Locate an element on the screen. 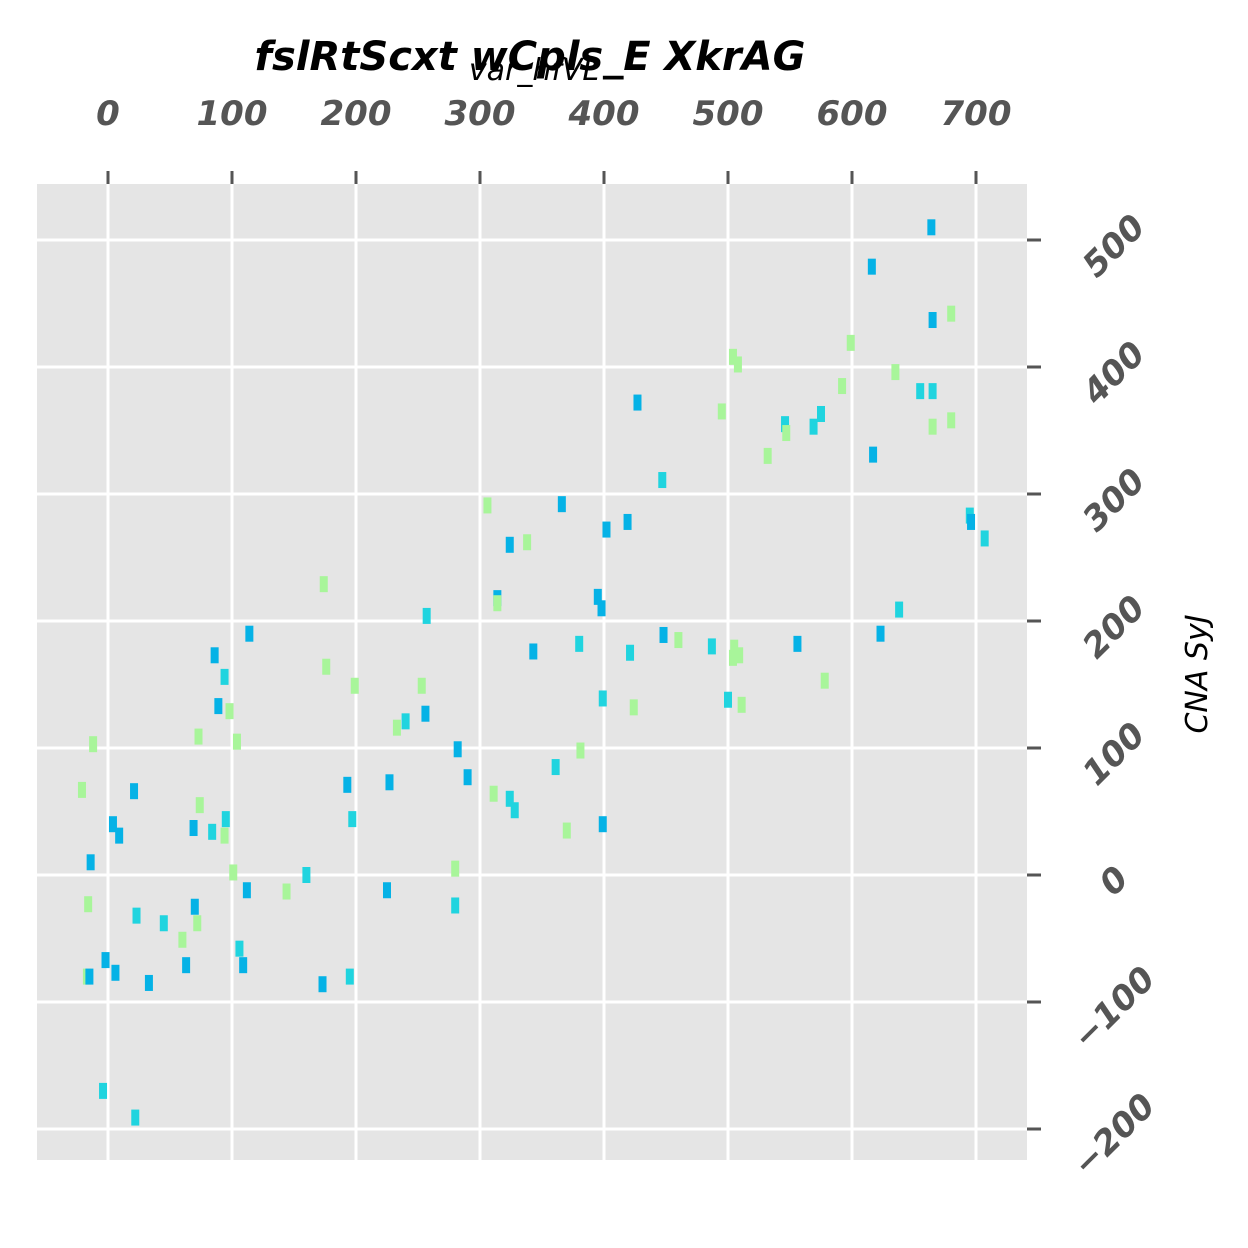  x-tick-label: 0 is located at coordinates (108, 114).